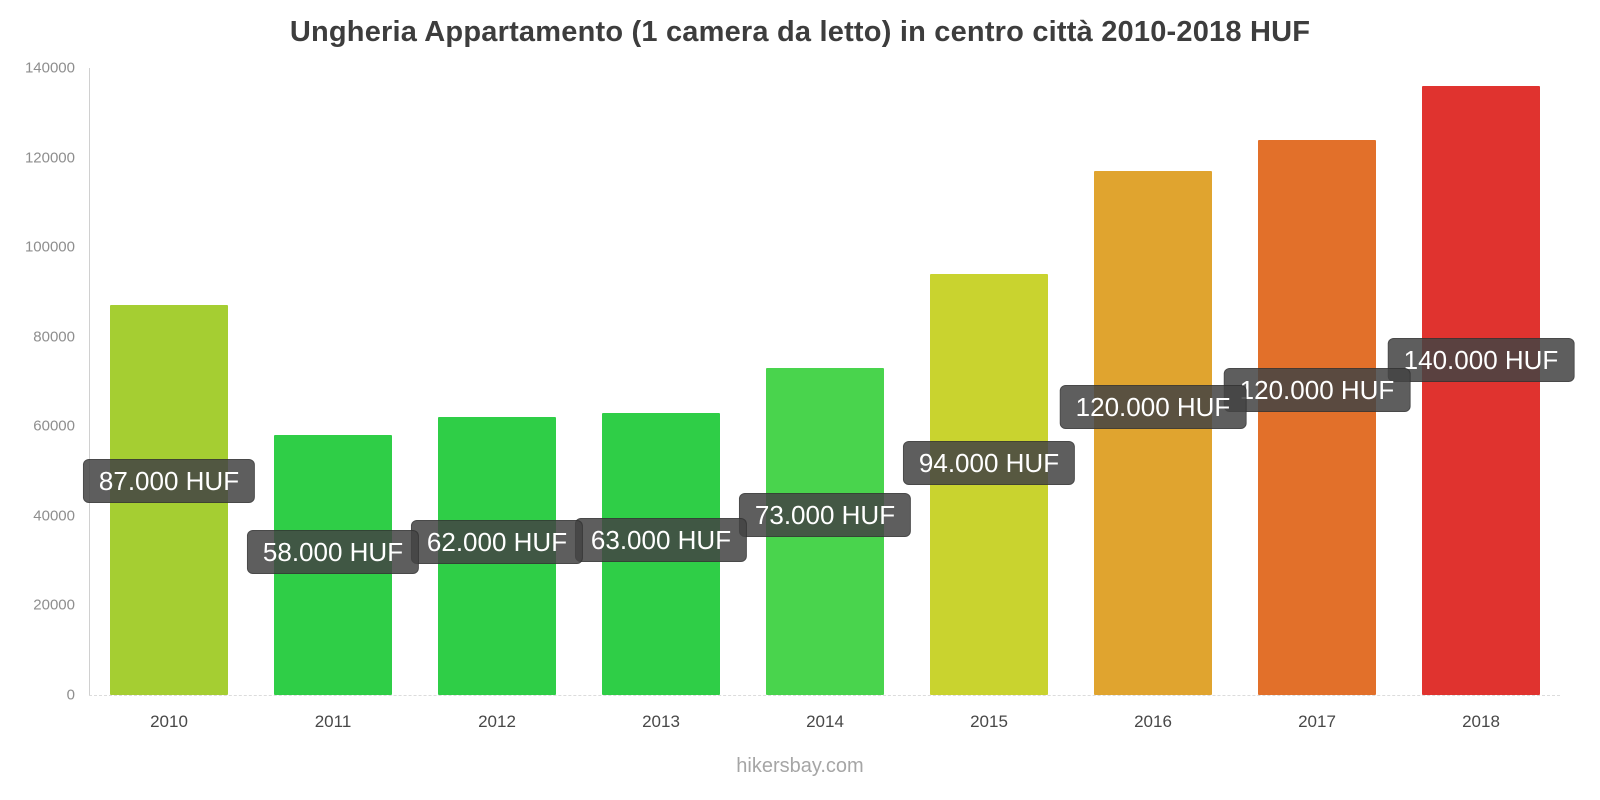  What do you see at coordinates (1481, 721) in the screenshot?
I see `x-axis-label-2018: 2018` at bounding box center [1481, 721].